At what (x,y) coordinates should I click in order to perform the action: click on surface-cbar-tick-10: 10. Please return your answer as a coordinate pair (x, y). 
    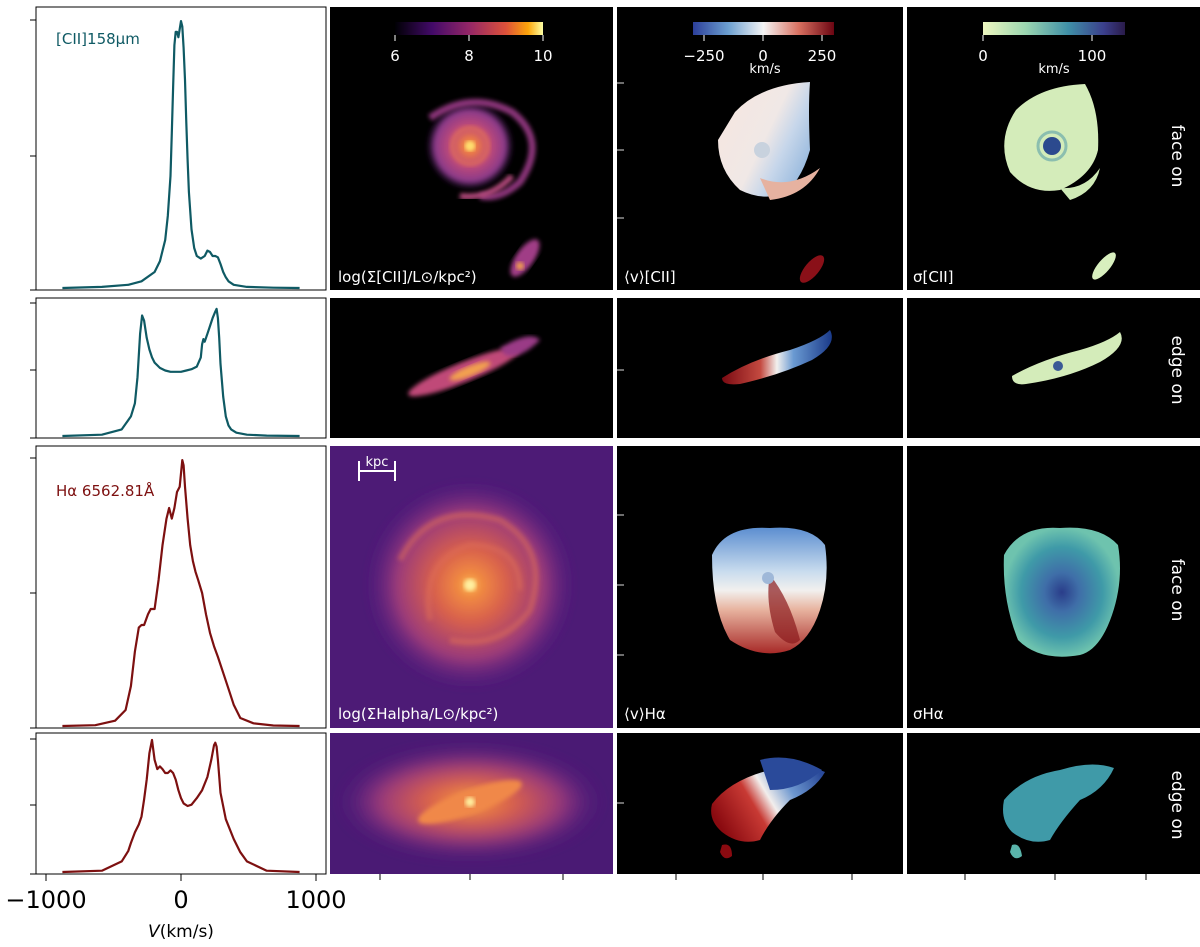
    Looking at the image, I should click on (542, 56).